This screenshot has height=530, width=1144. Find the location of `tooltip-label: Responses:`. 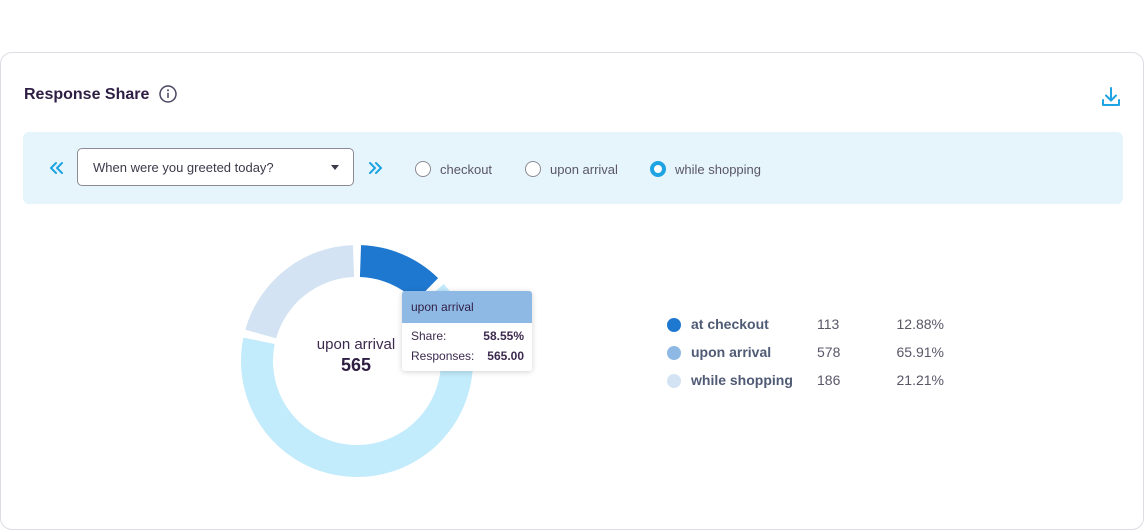

tooltip-label: Responses: is located at coordinates (443, 356).